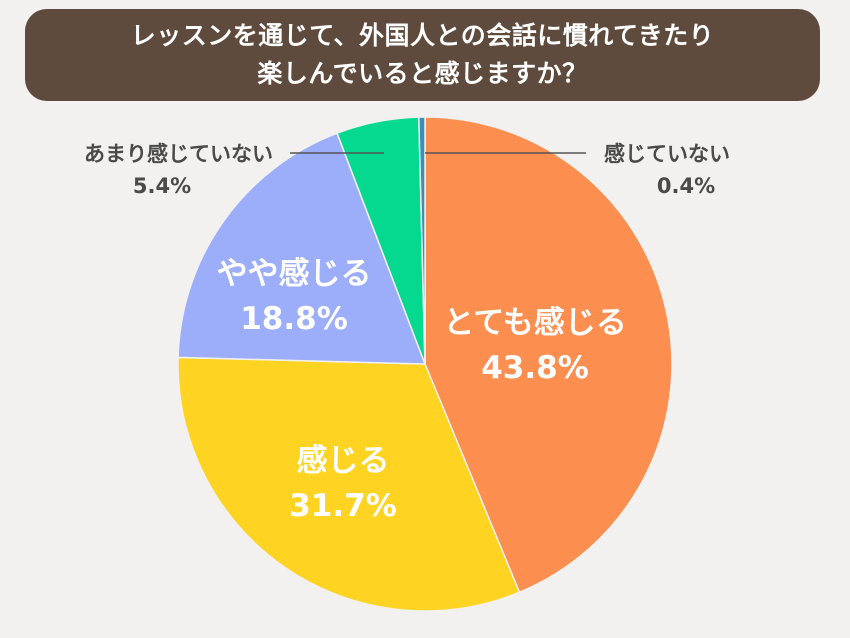  What do you see at coordinates (422, 73) in the screenshot?
I see `title-line-2: 楽しんでいると感じますか？` at bounding box center [422, 73].